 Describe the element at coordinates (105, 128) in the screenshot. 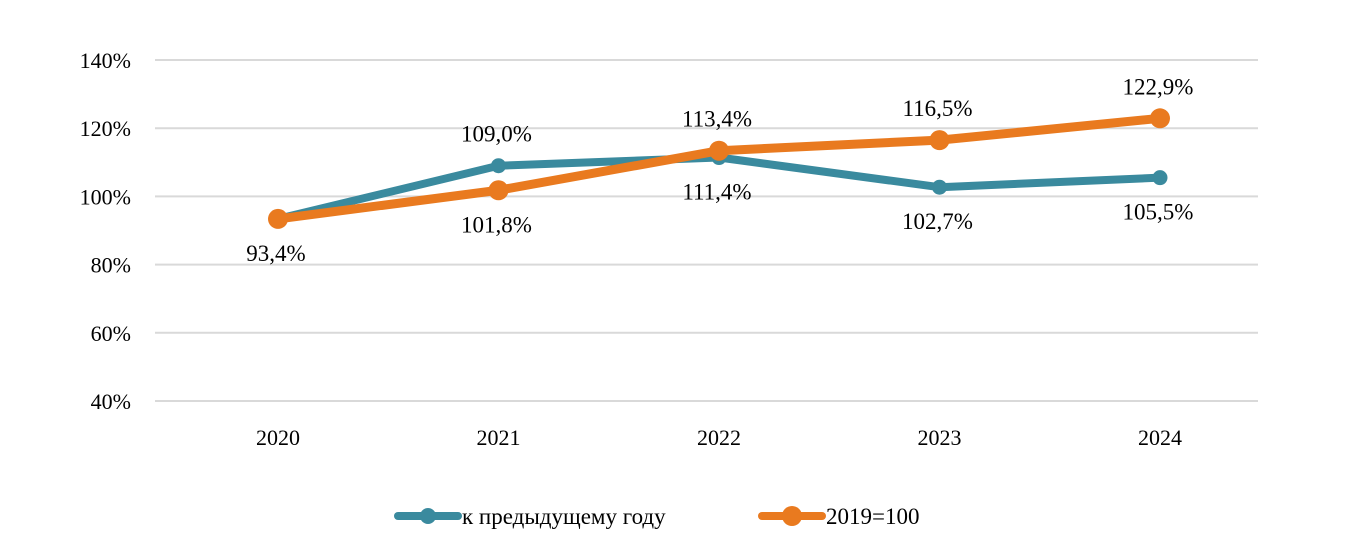

I see `y-tick-label: 120%` at that location.